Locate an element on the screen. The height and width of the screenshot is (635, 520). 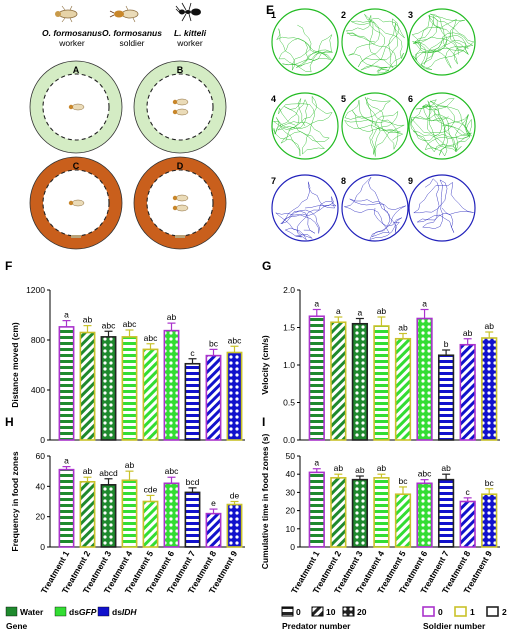
caste-label: worker is located at coordinates (71, 43).